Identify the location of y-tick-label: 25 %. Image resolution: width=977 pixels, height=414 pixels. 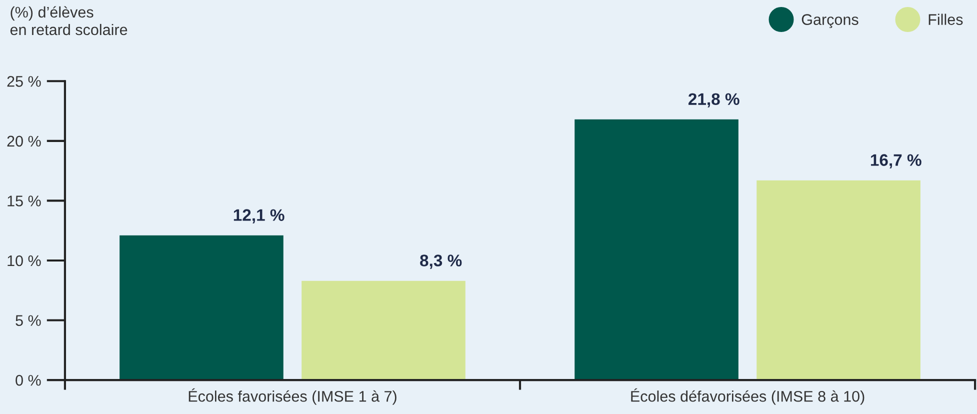
(24, 81).